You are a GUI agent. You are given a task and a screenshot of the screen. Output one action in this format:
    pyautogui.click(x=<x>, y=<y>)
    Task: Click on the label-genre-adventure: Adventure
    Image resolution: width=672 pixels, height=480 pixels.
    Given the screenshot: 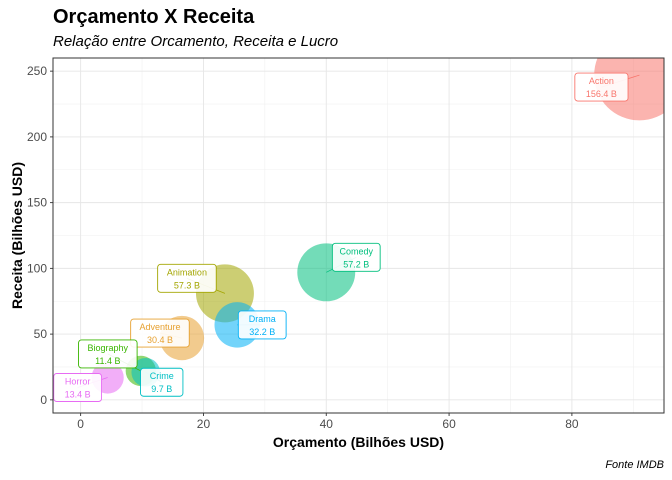 What is the action you would take?
    pyautogui.click(x=159, y=327)
    